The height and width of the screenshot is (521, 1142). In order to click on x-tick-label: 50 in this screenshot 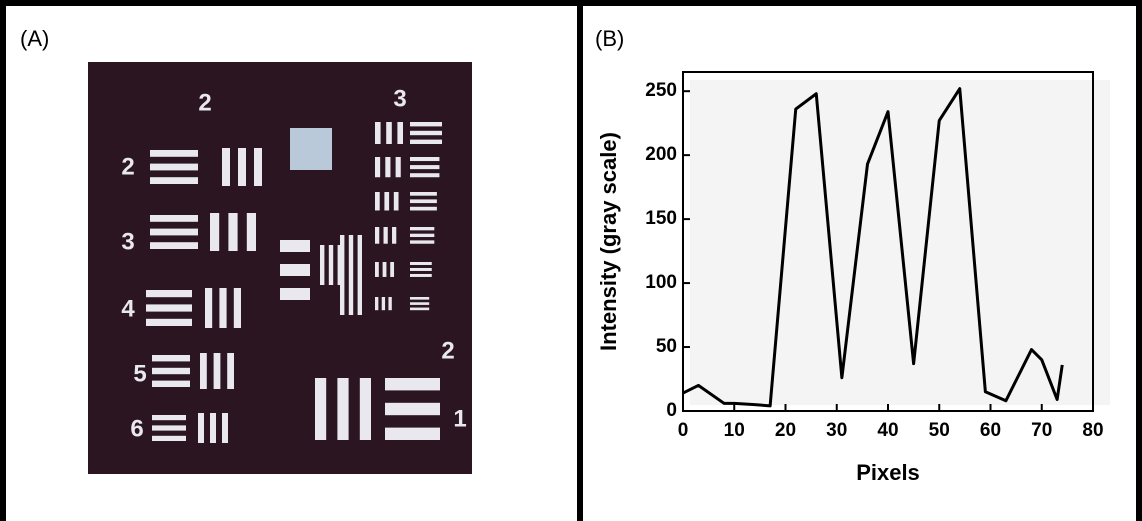, I will do `click(939, 430)`.